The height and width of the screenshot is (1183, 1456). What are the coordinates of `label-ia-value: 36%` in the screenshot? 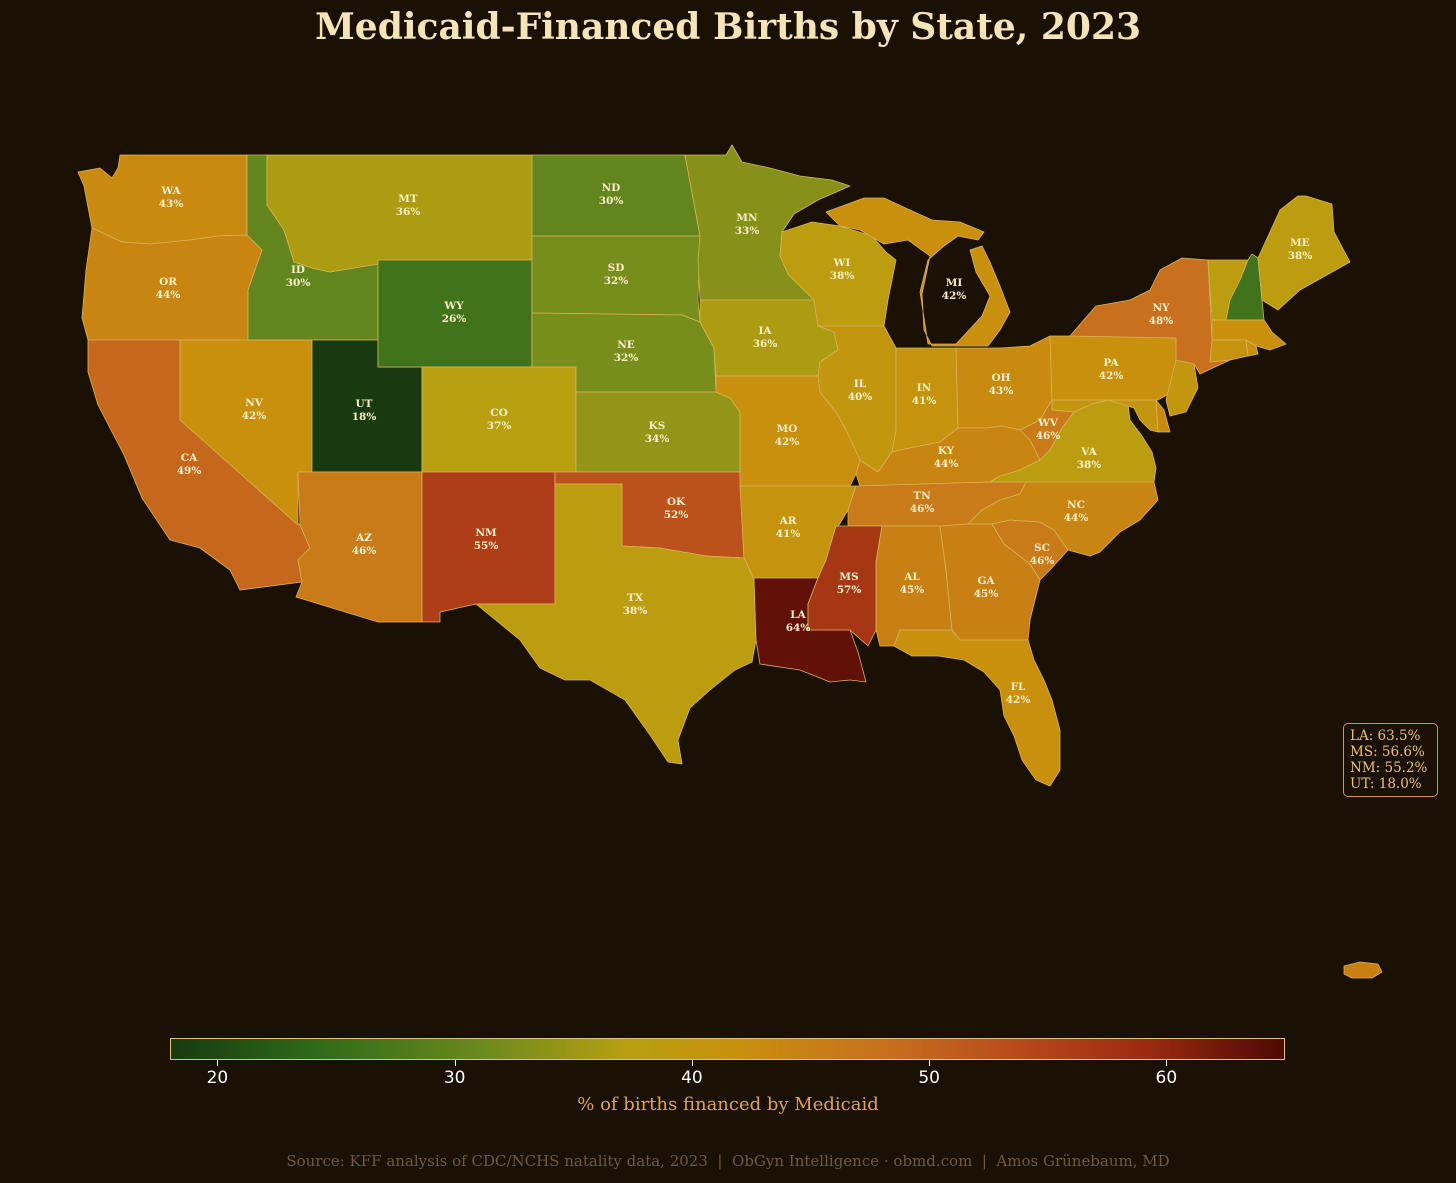 It's located at (765, 344).